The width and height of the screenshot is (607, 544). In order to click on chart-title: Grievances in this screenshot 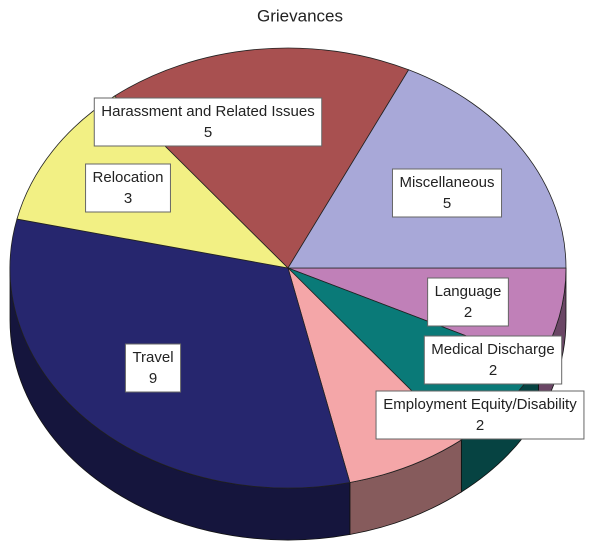, I will do `click(300, 15)`.